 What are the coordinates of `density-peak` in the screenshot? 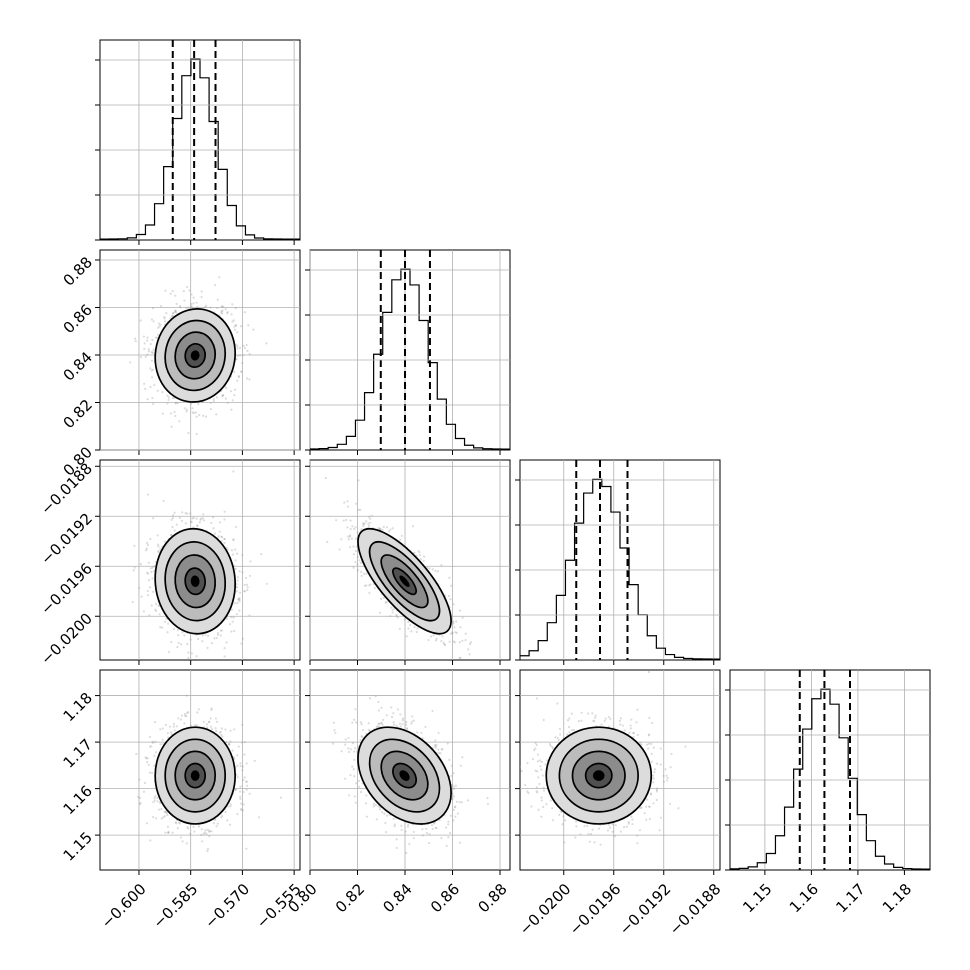 It's located at (404, 581).